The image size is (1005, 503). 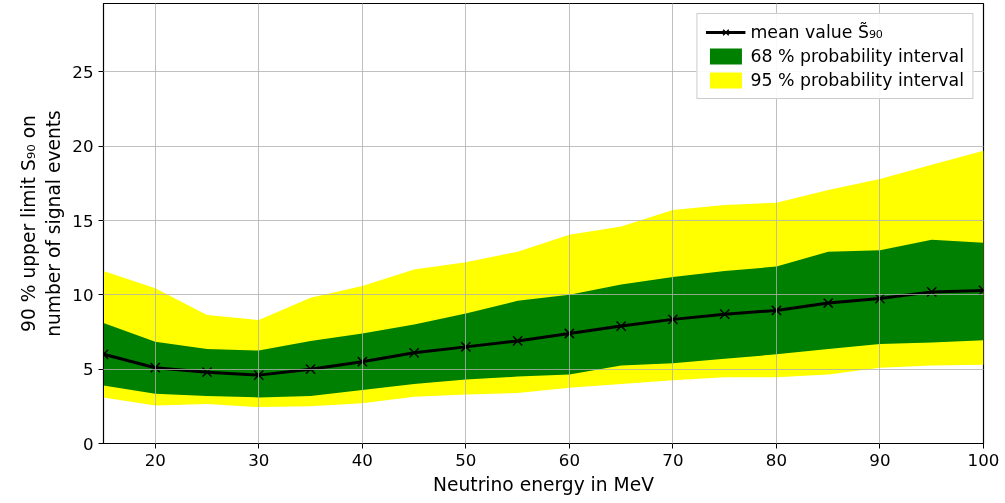 I want to click on x-tick-label: 100, so click(x=983, y=460).